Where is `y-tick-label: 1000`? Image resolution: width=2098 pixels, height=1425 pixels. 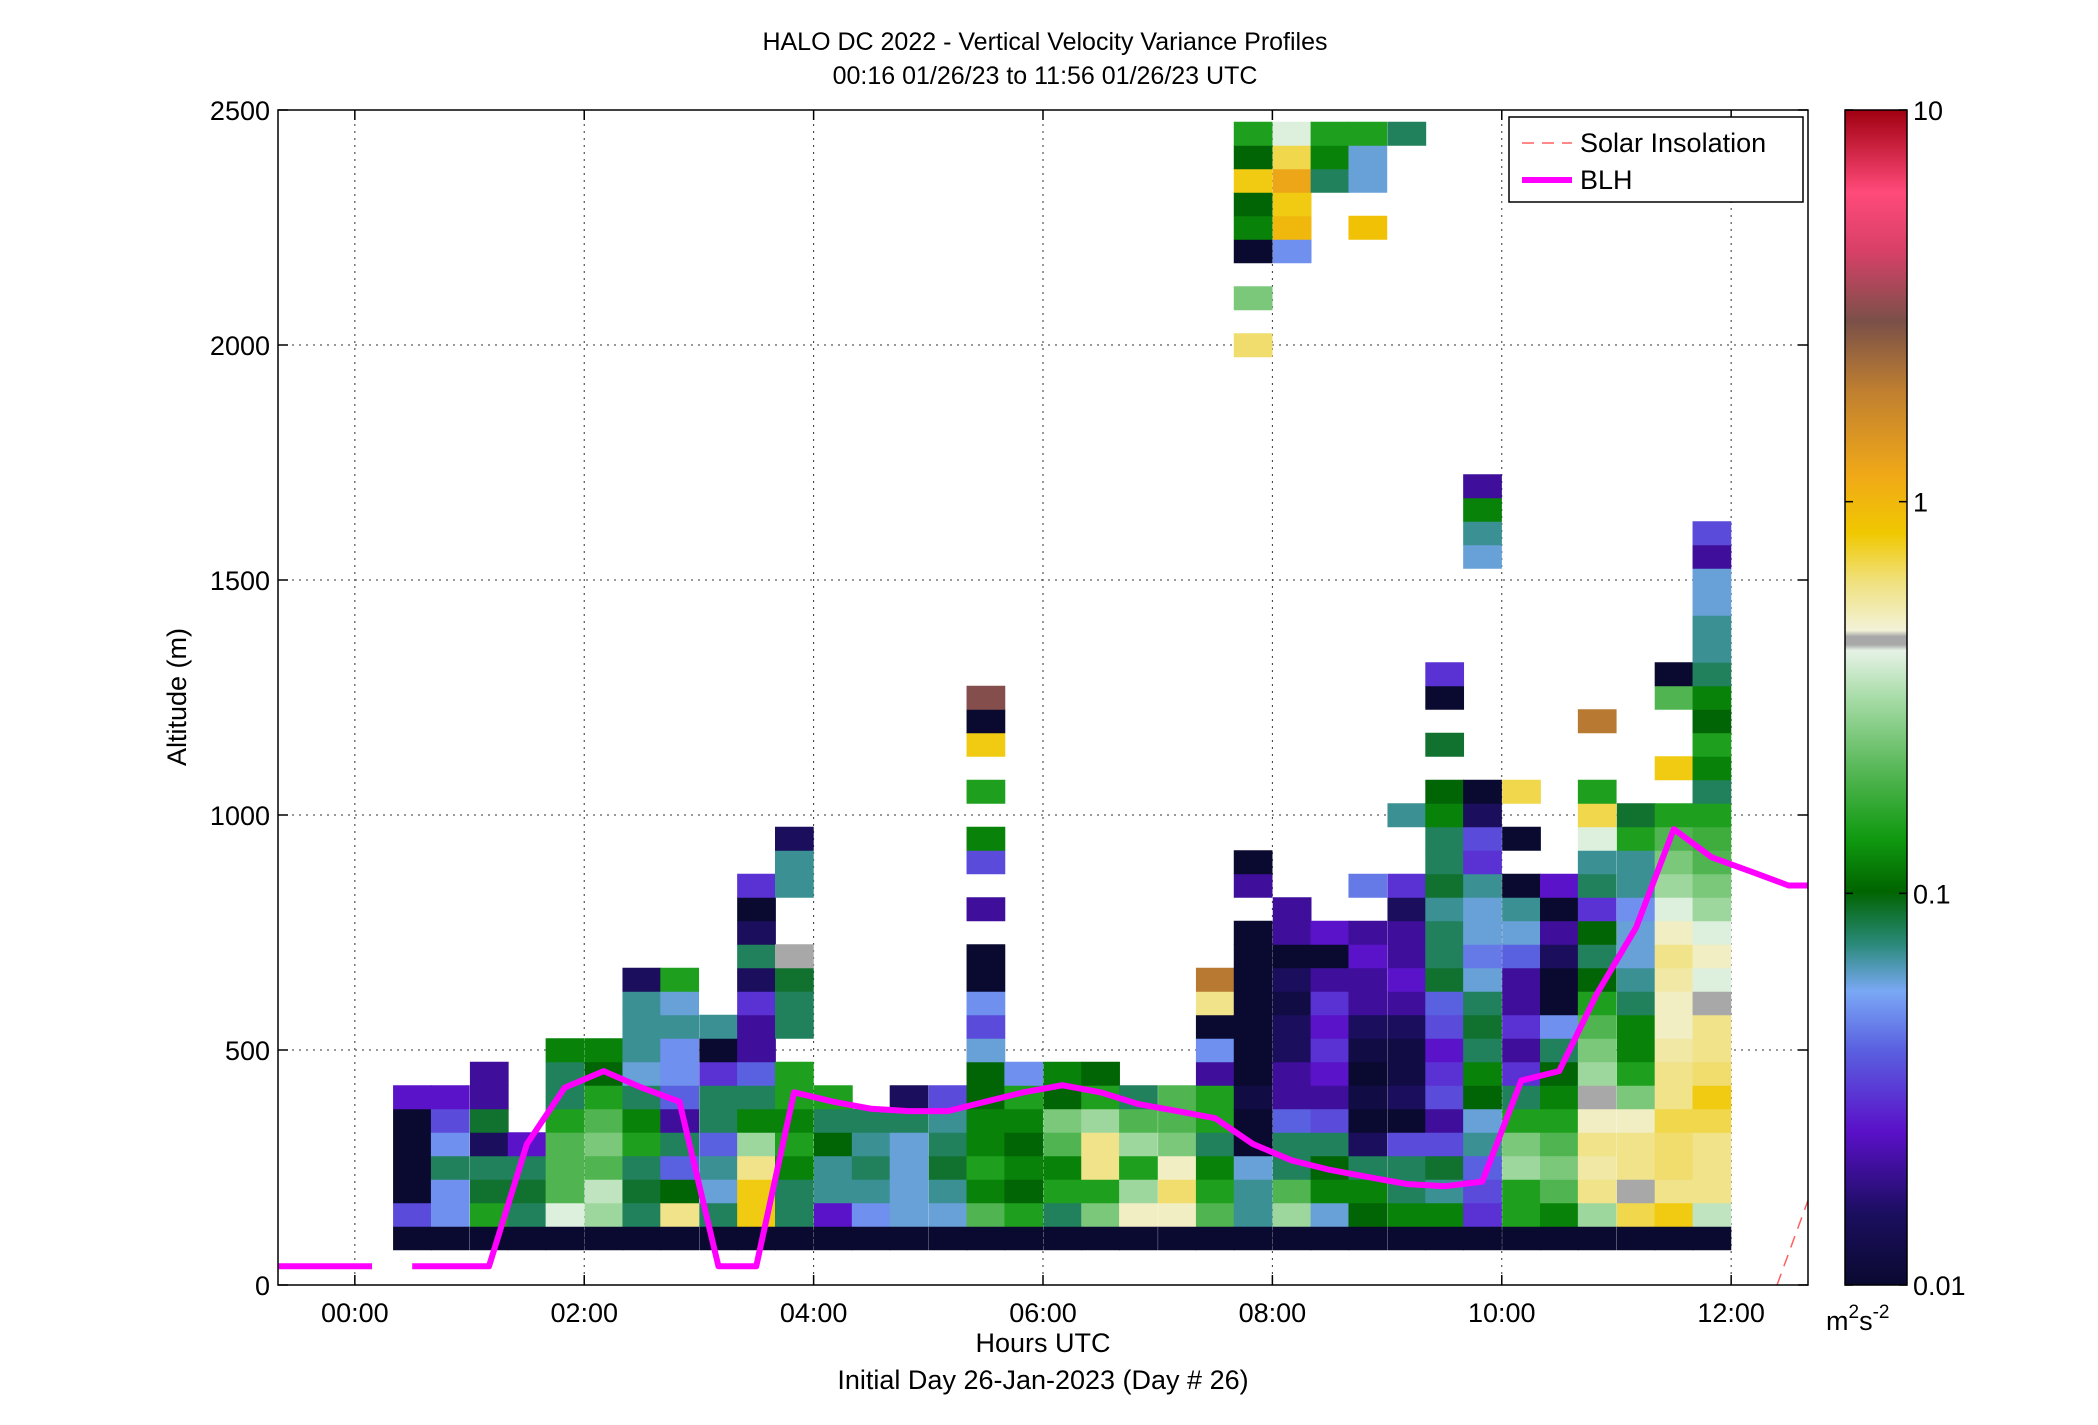
y-tick-label: 1000 is located at coordinates (240, 816).